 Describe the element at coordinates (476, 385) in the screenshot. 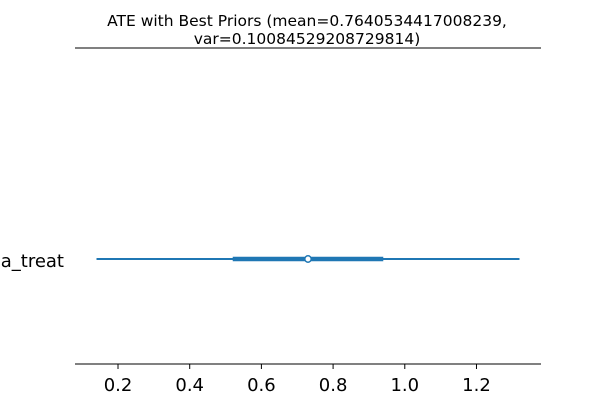

I see `x-tick-label: 1.2` at that location.